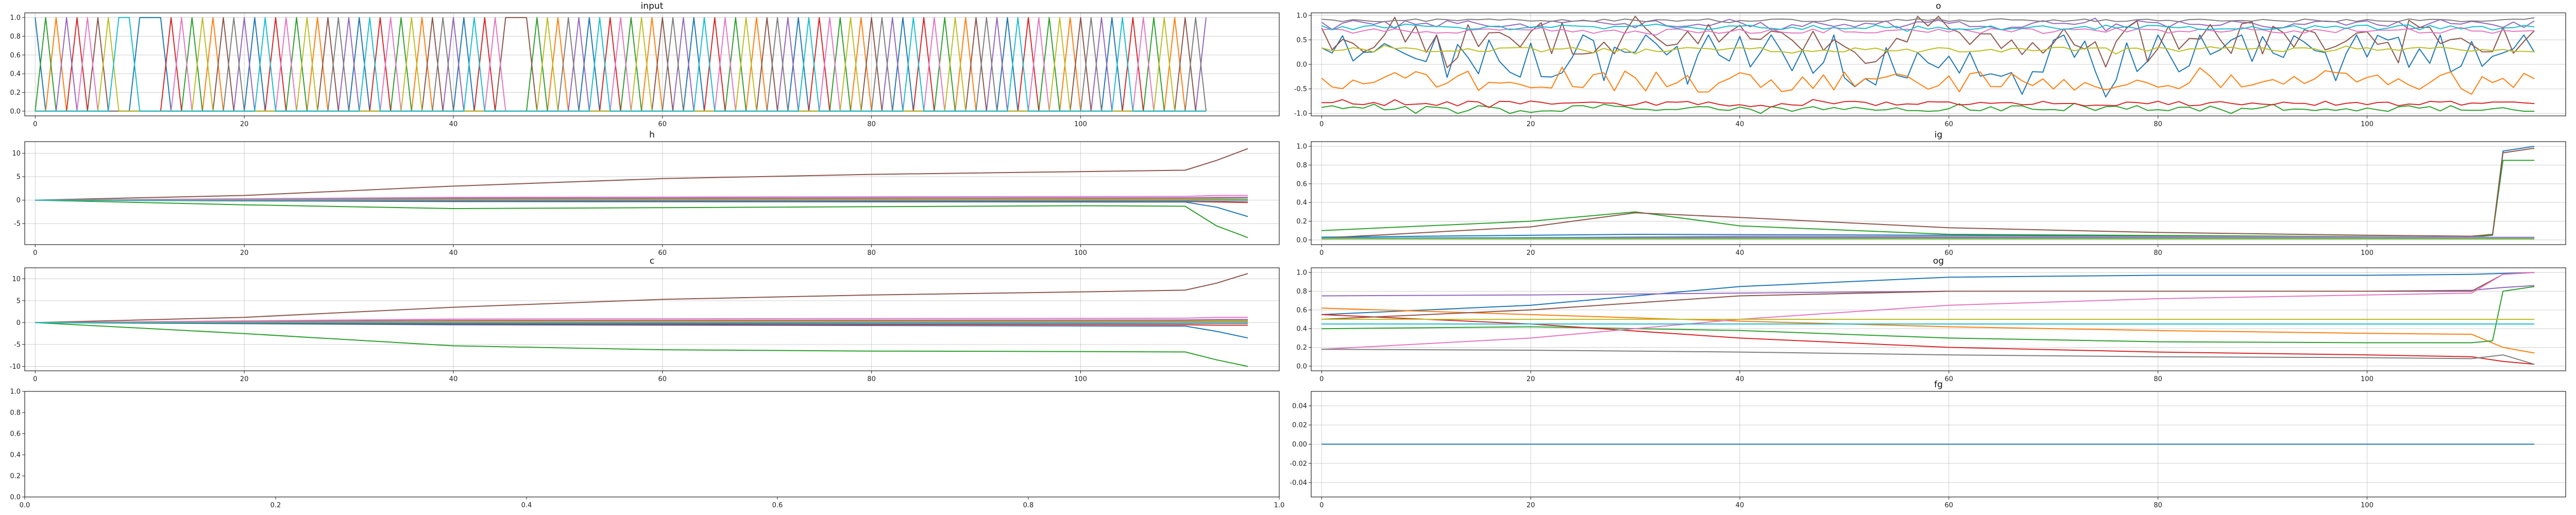 This screenshot has width=2576, height=515. I want to click on y-tick-label-og-0: 0.0, so click(1301, 366).